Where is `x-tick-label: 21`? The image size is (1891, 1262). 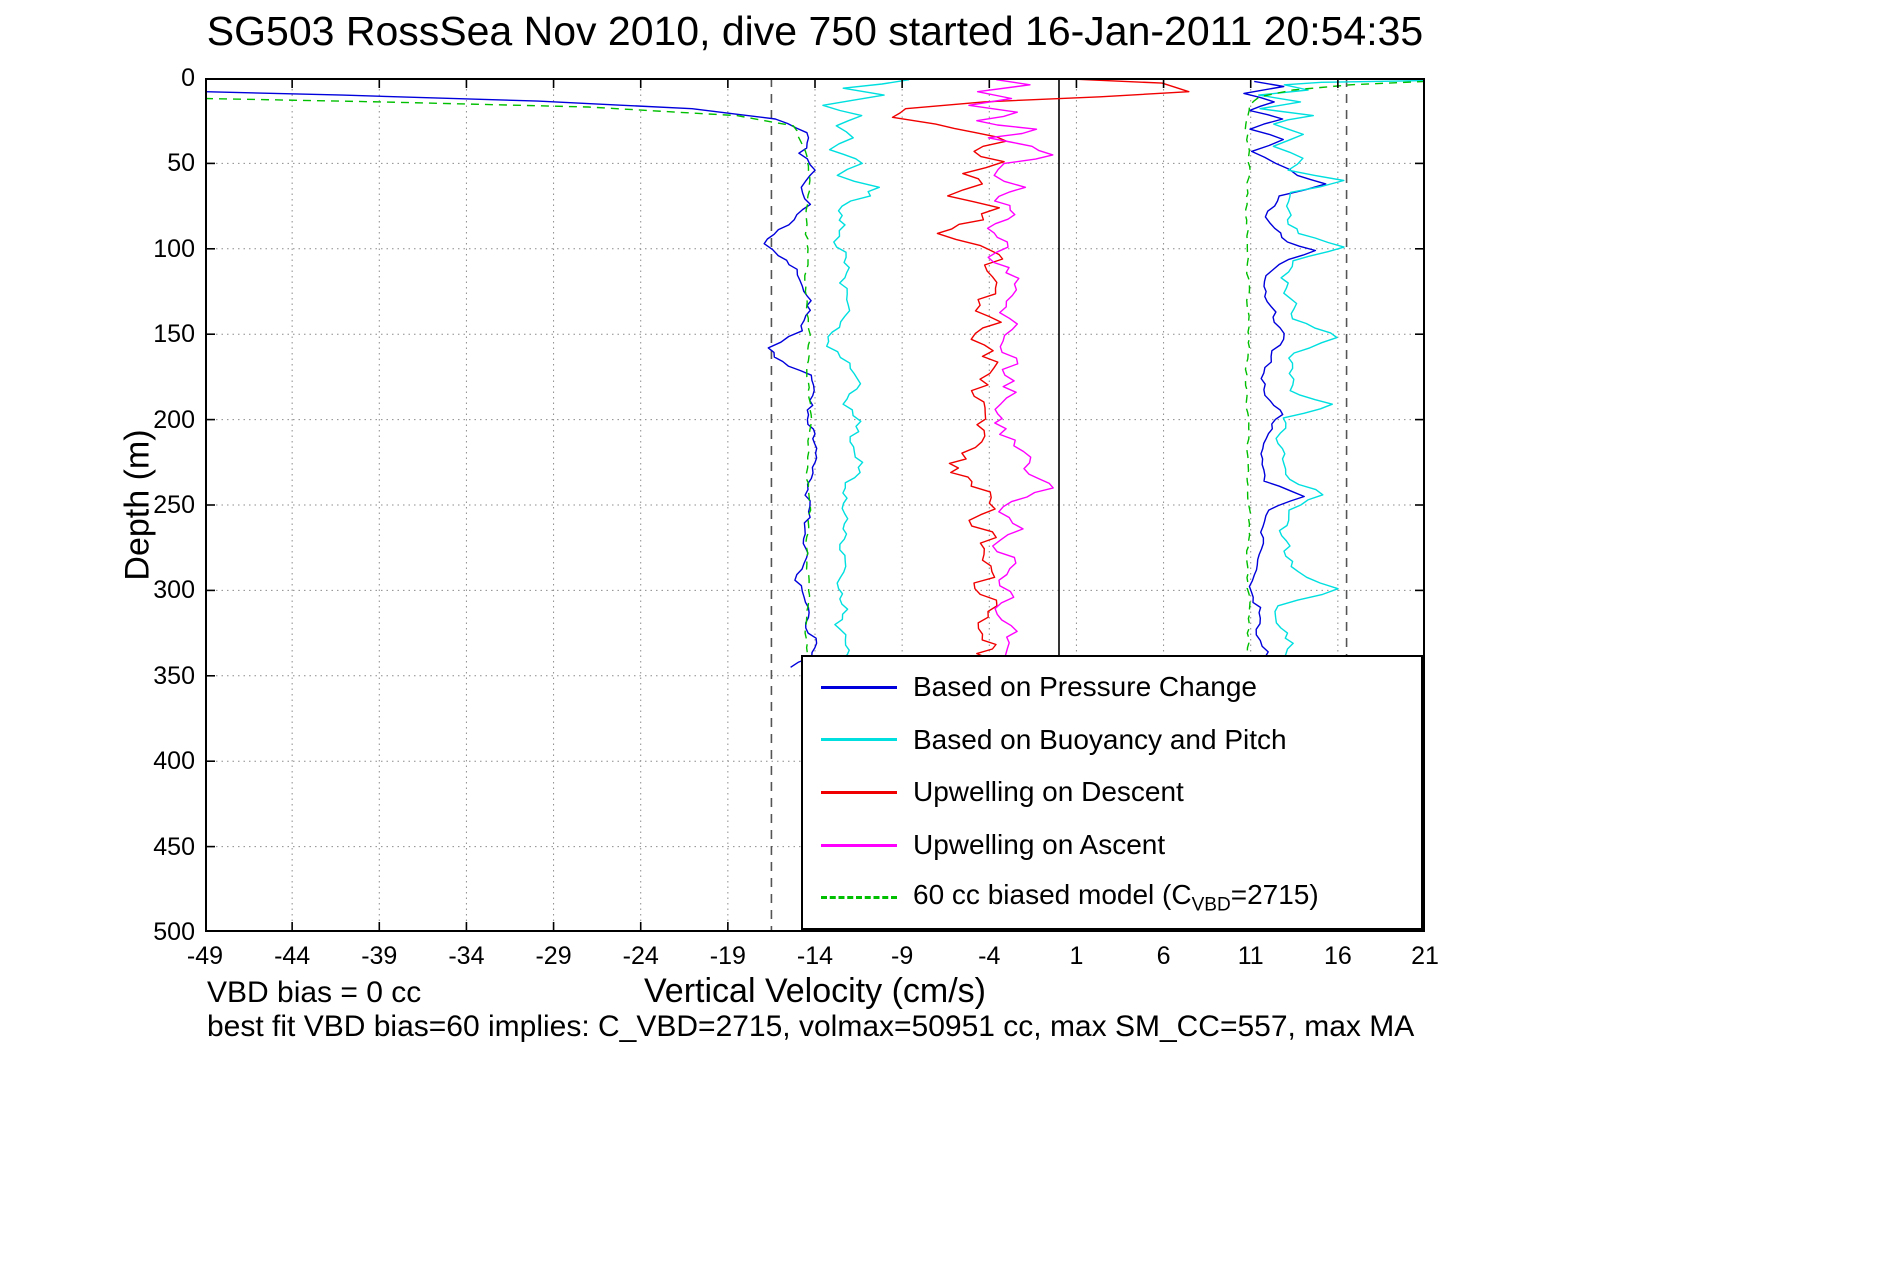 x-tick-label: 21 is located at coordinates (1425, 956).